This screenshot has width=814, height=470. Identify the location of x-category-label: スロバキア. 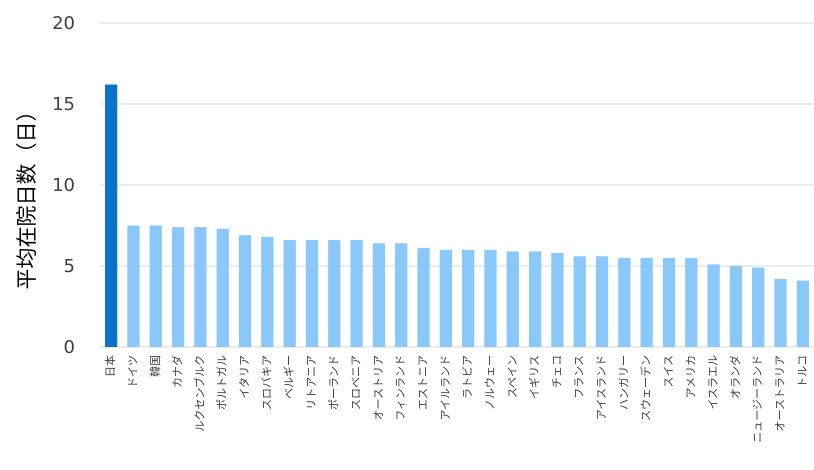
(266, 382).